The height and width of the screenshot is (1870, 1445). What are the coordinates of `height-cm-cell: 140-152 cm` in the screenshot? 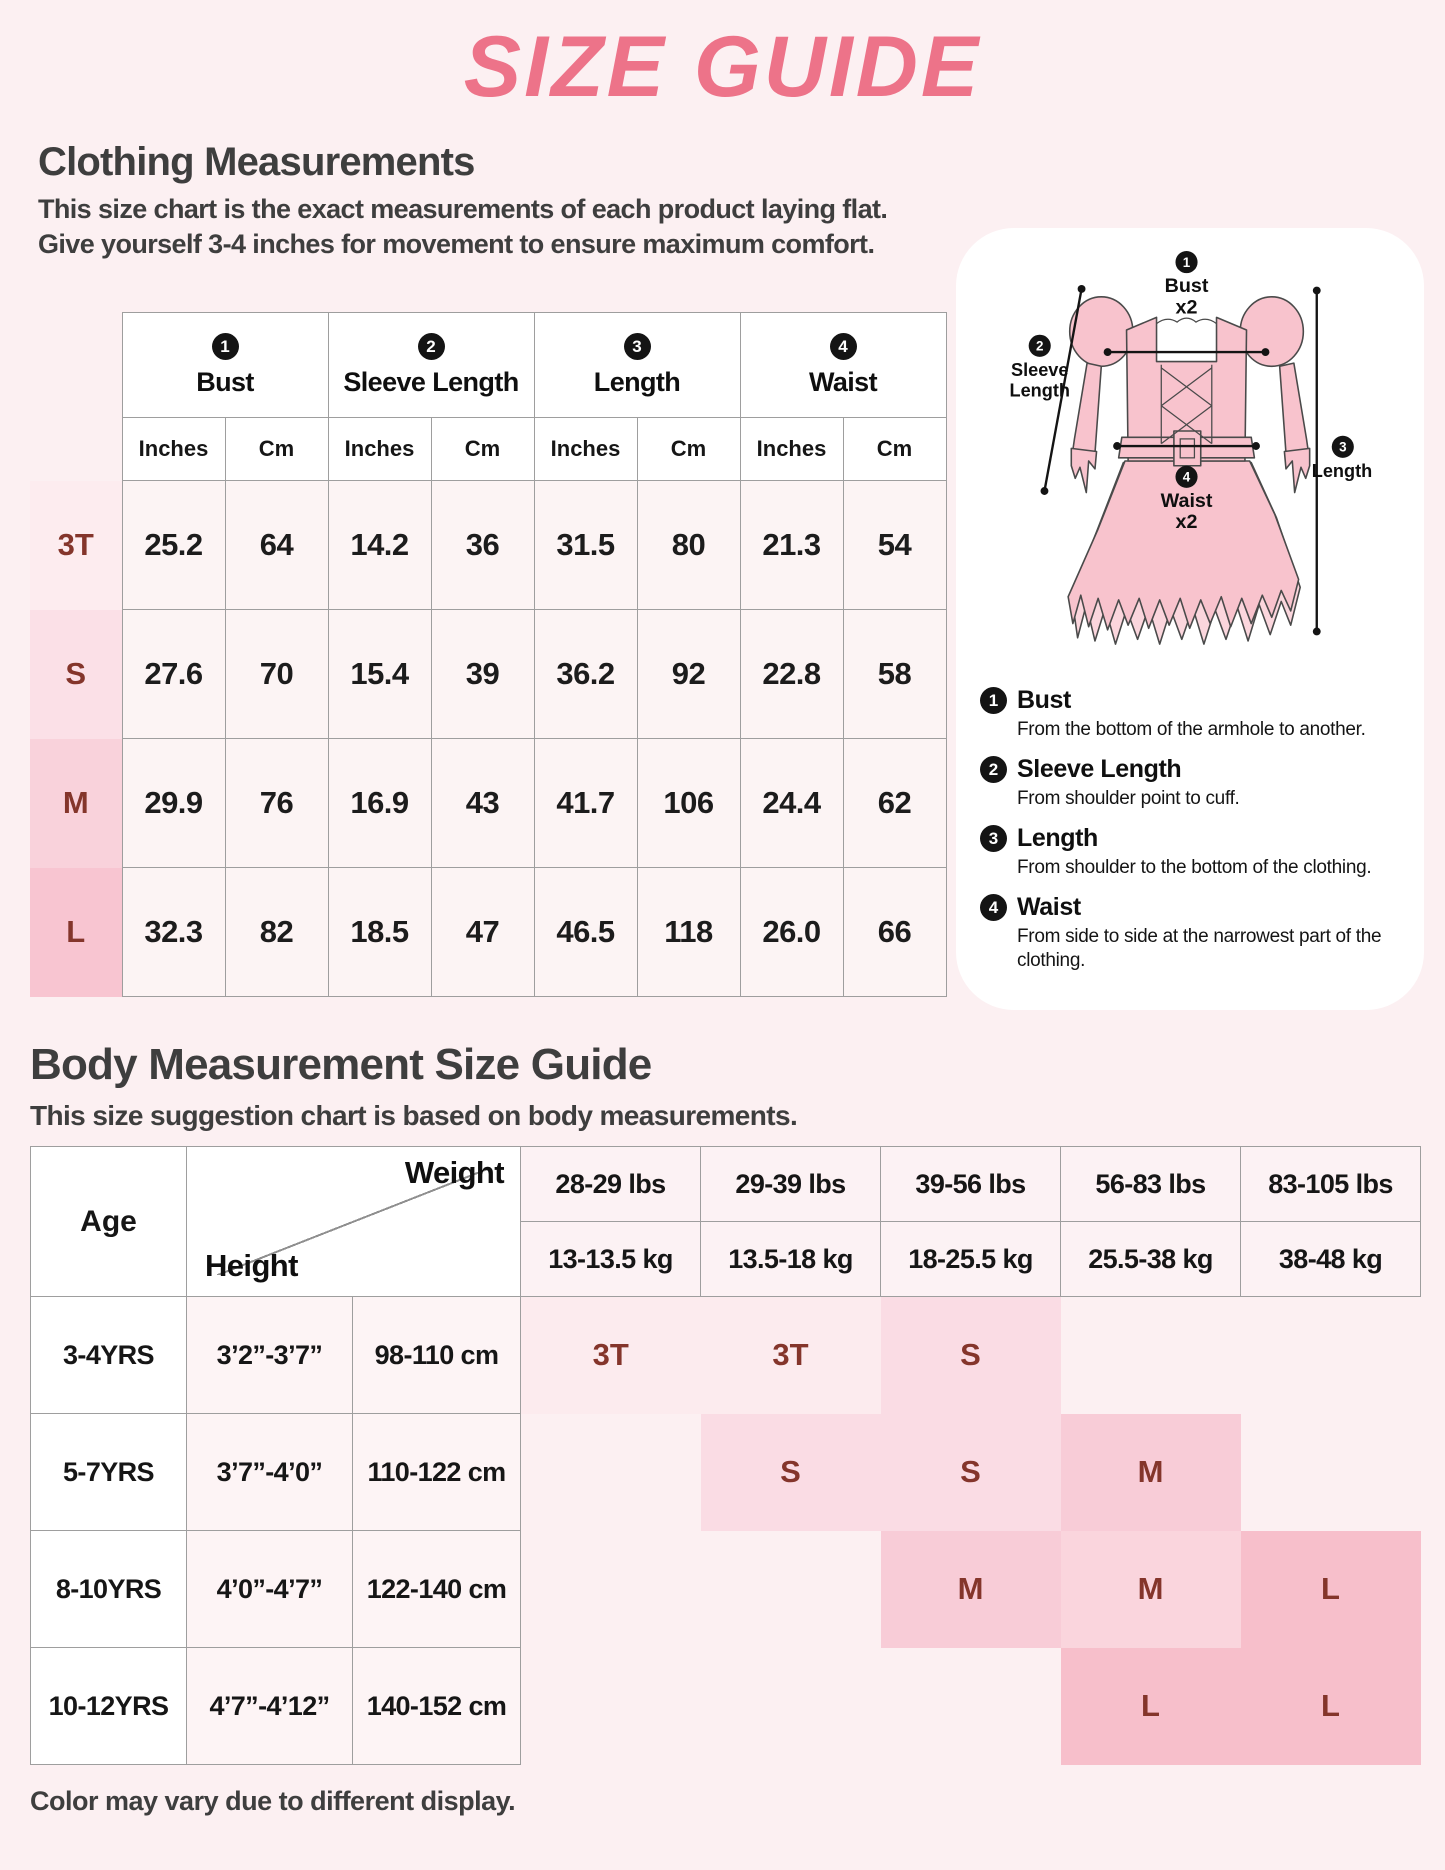 It's located at (436, 1706).